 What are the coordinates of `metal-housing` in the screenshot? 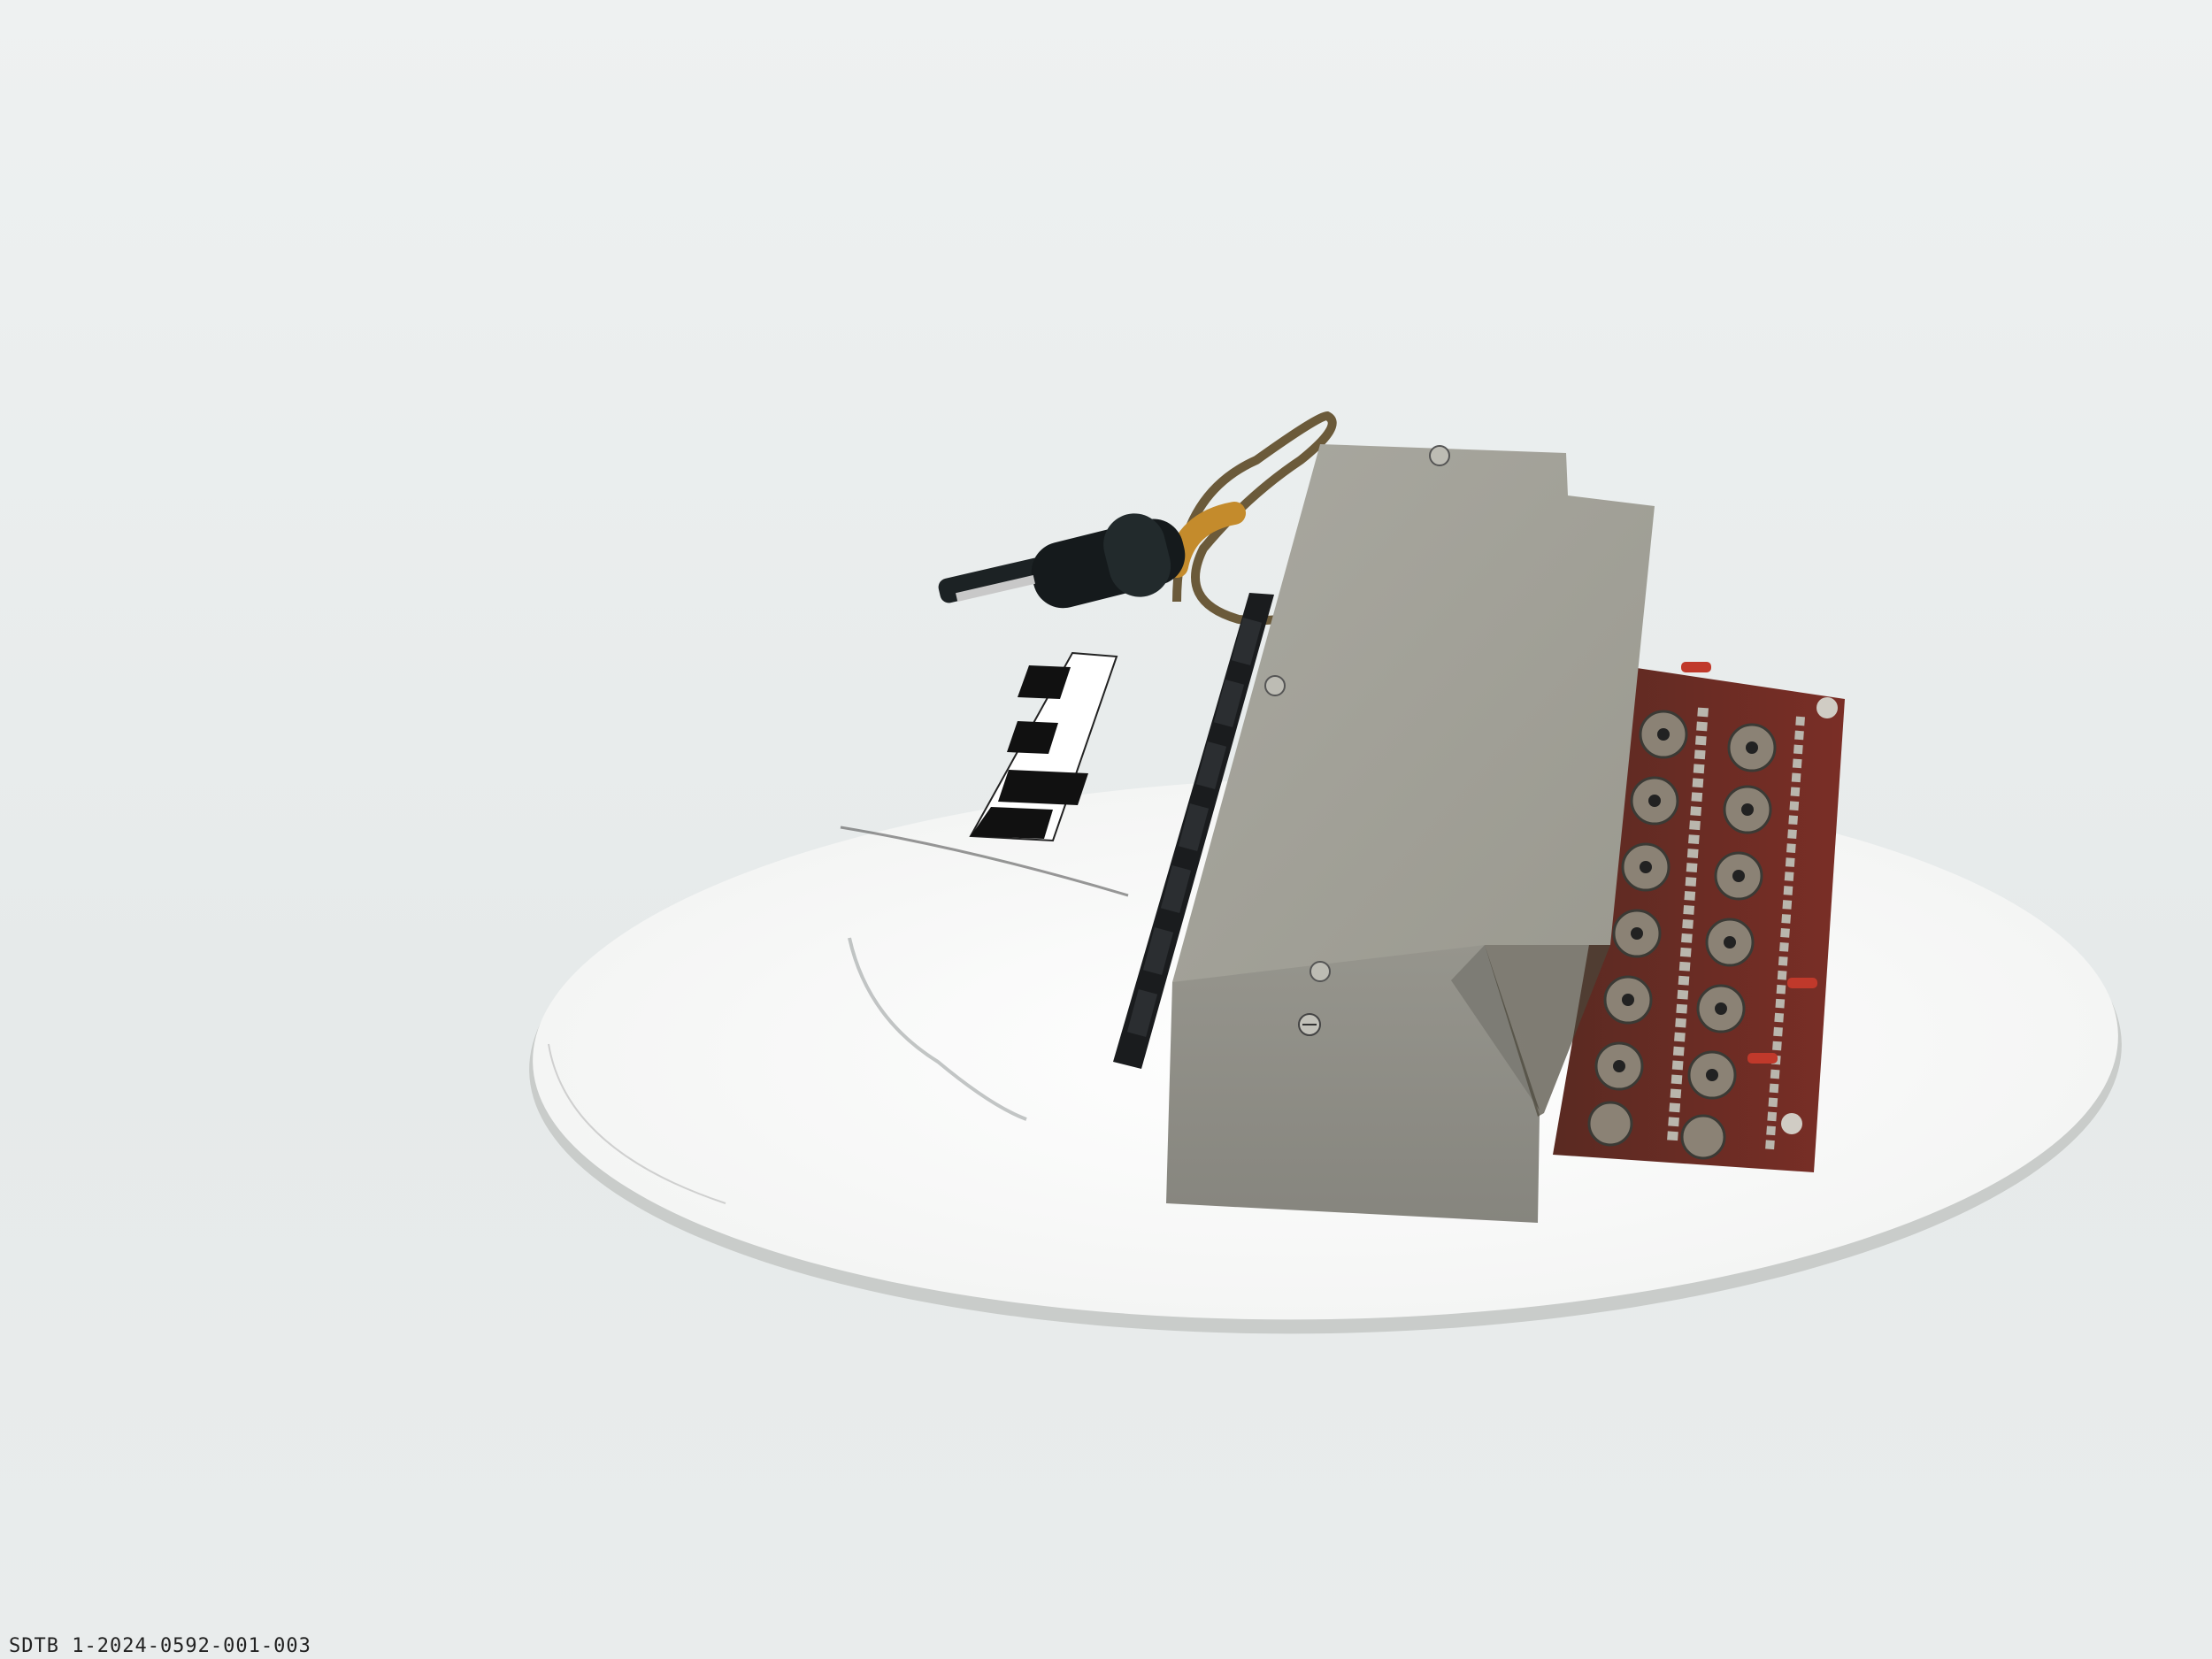 It's located at (1411, 834).